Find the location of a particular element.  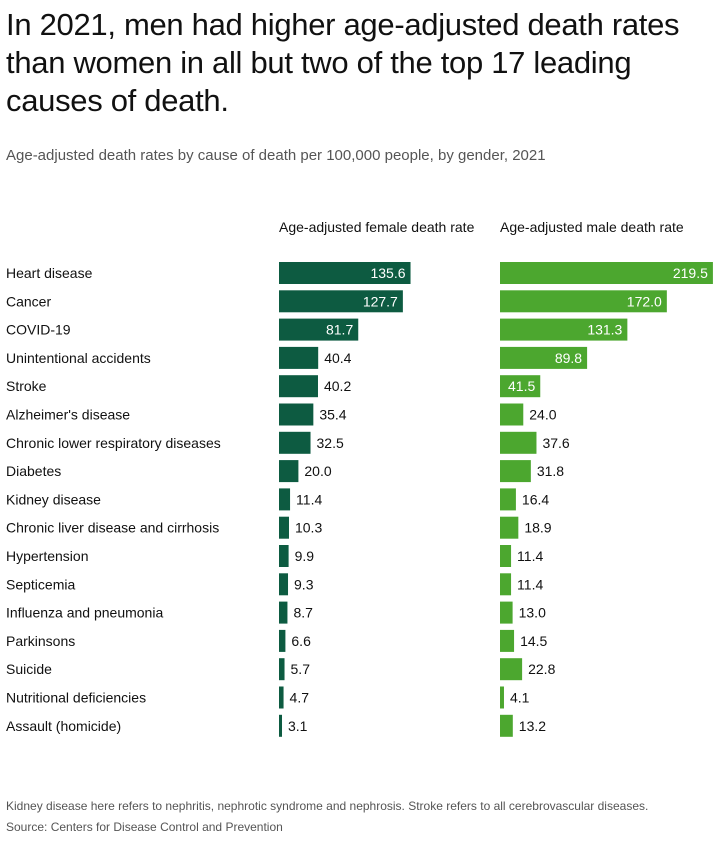

data-label: 135.6 is located at coordinates (387, 273).